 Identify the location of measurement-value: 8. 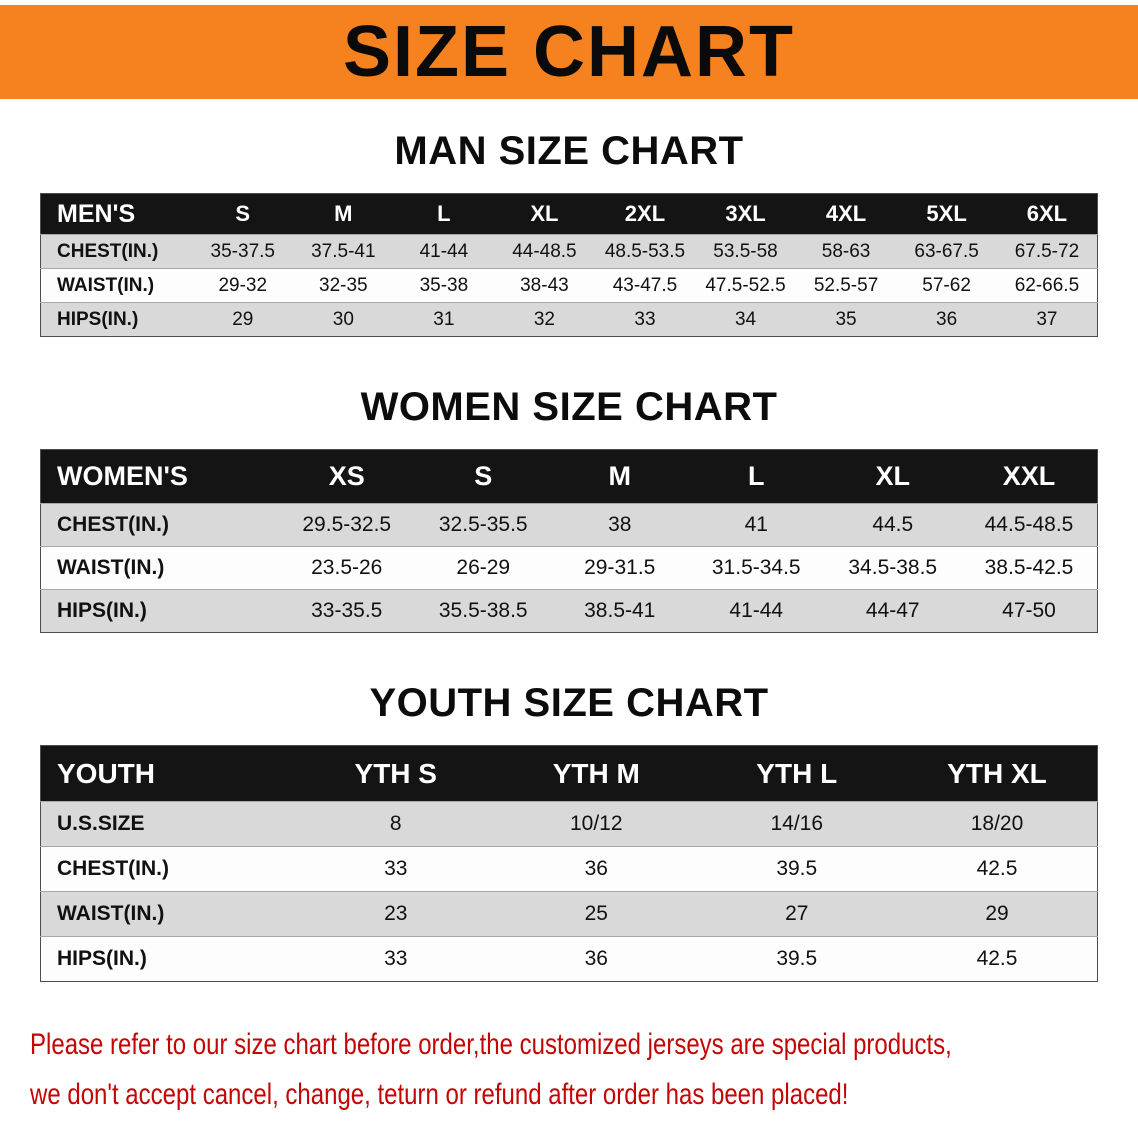
(395, 823).